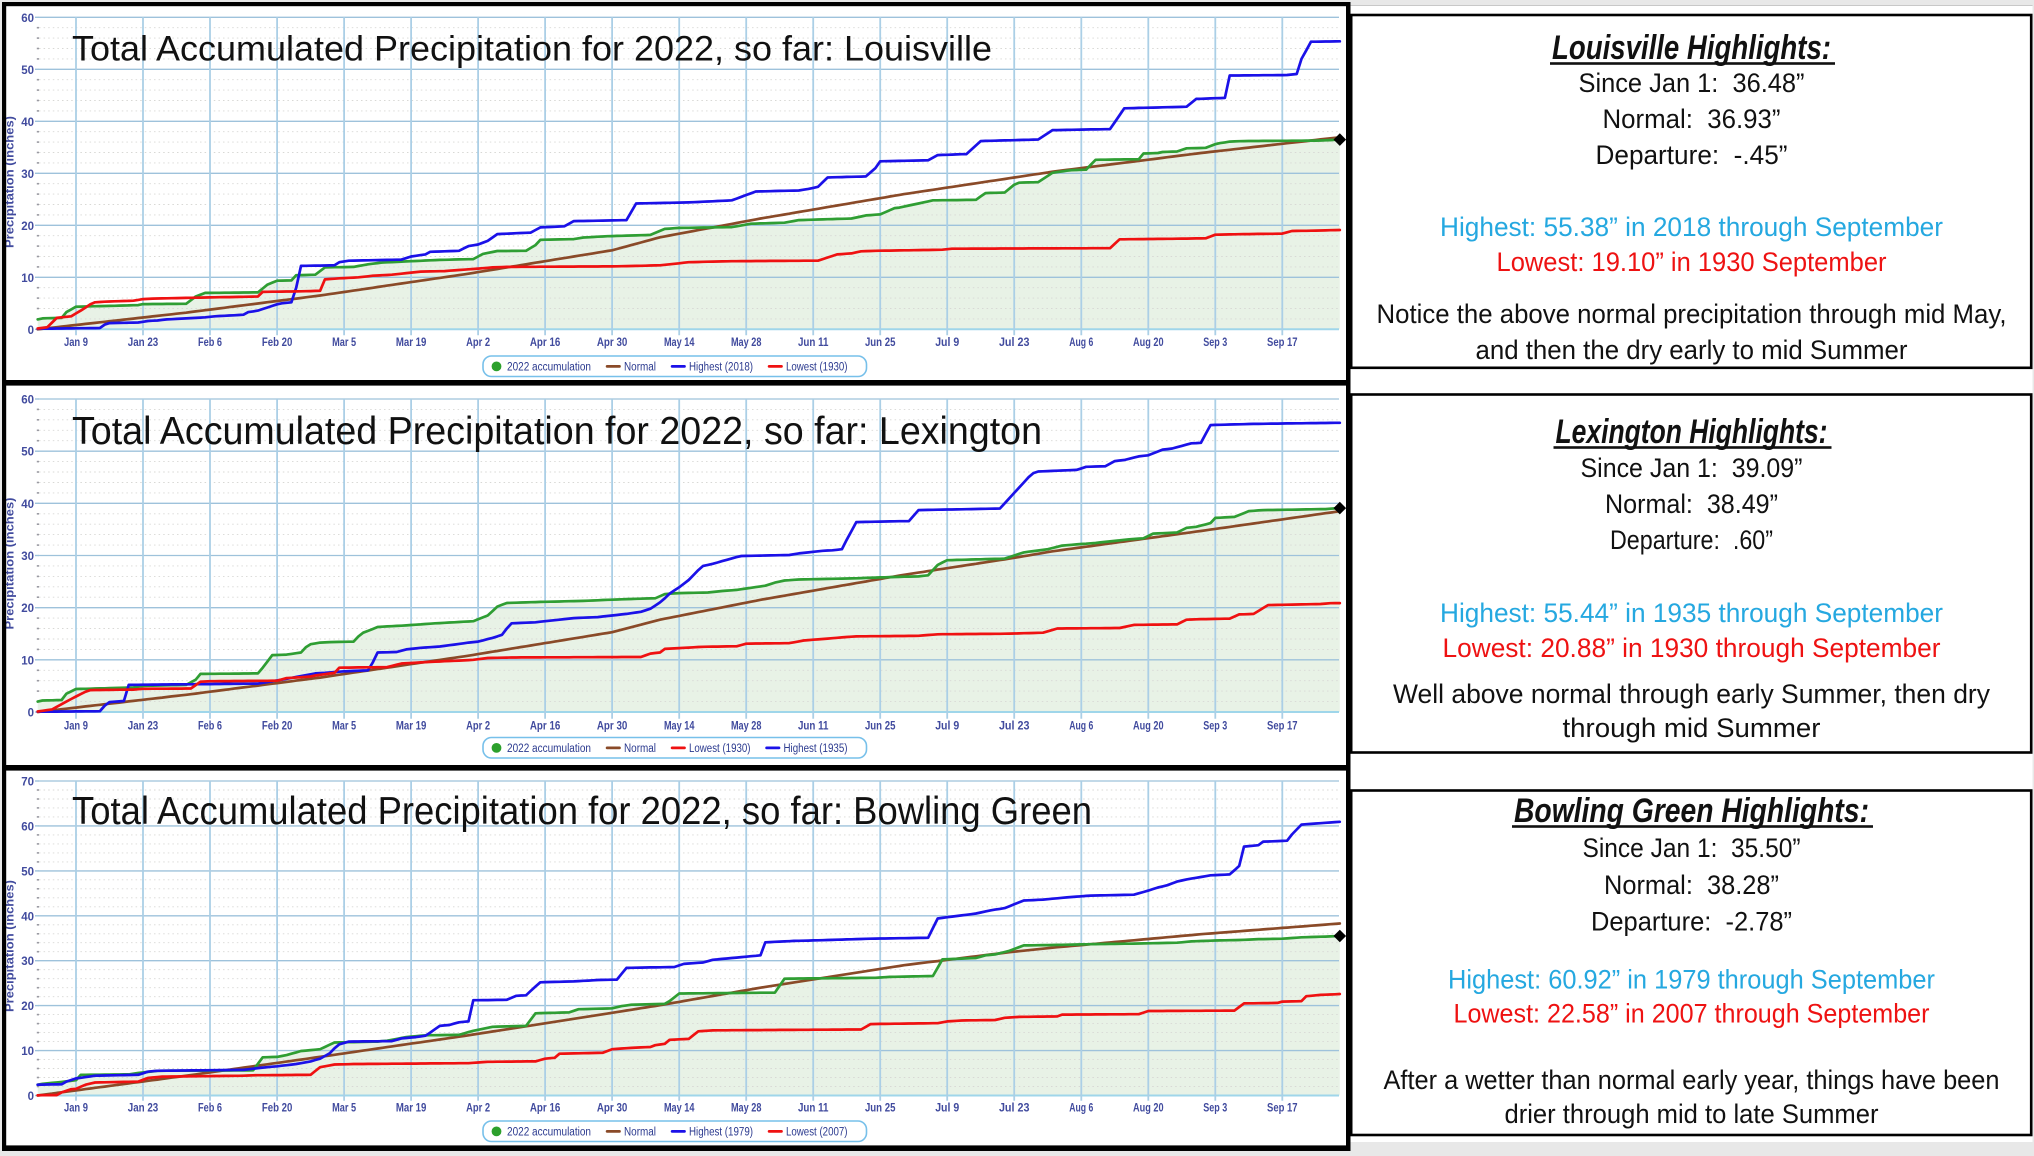  Describe the element at coordinates (1692, 468) in the screenshot. I see `svg-text: Since Jan 1: 39.09”` at that location.